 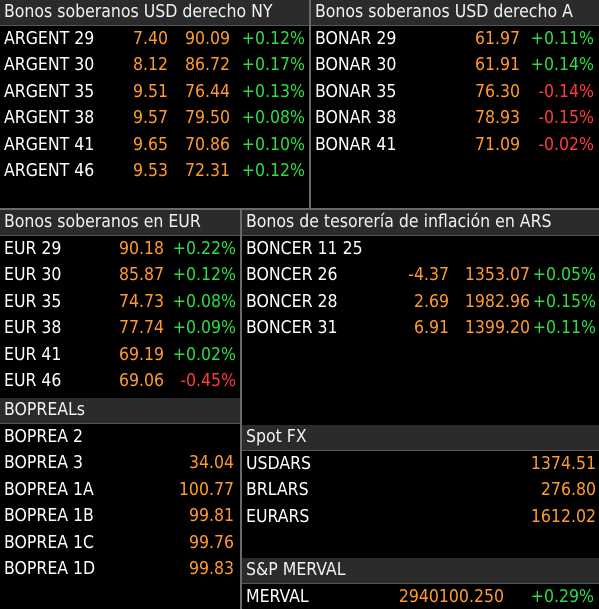 I want to click on instrument-name: ARGENT 29, so click(x=49, y=39).